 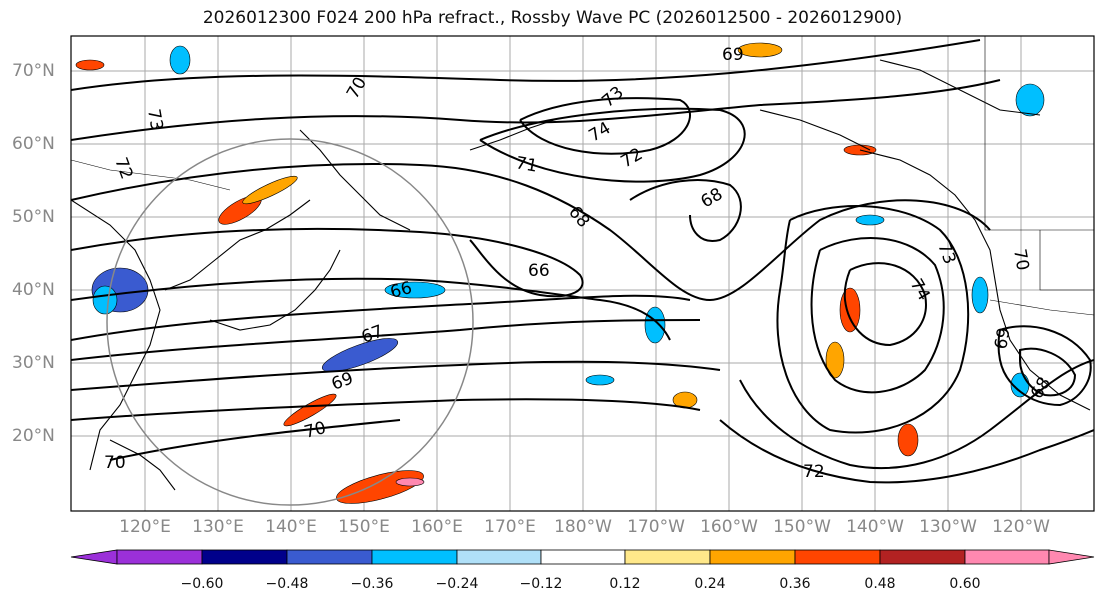 I want to click on colorbar-tick-label: 0.60, so click(x=965, y=584).